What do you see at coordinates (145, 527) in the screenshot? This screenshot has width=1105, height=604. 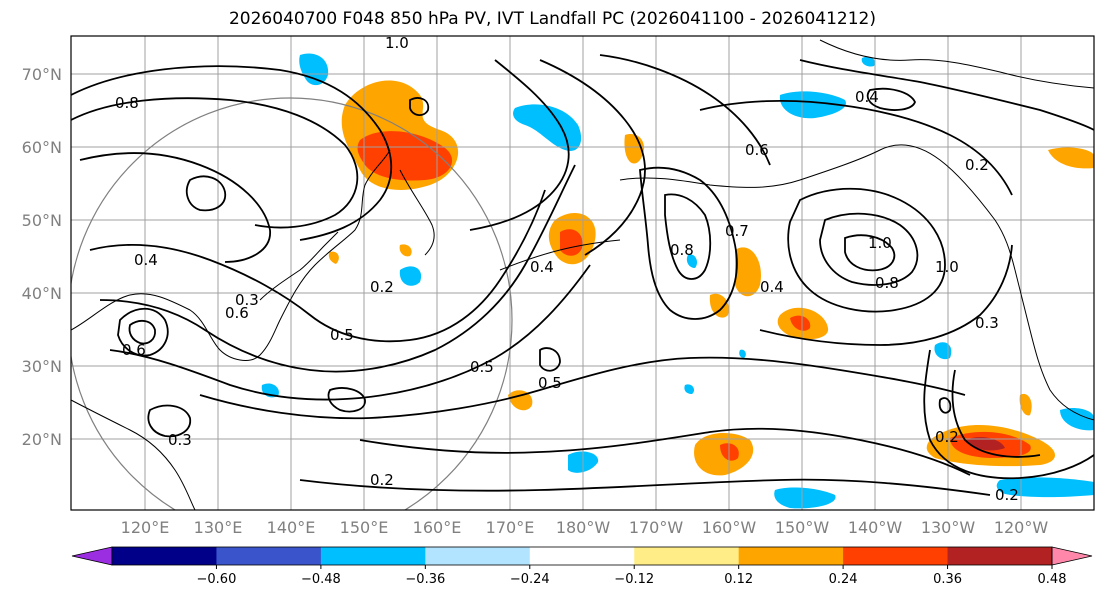 I see `lon-label: 120°E` at bounding box center [145, 527].